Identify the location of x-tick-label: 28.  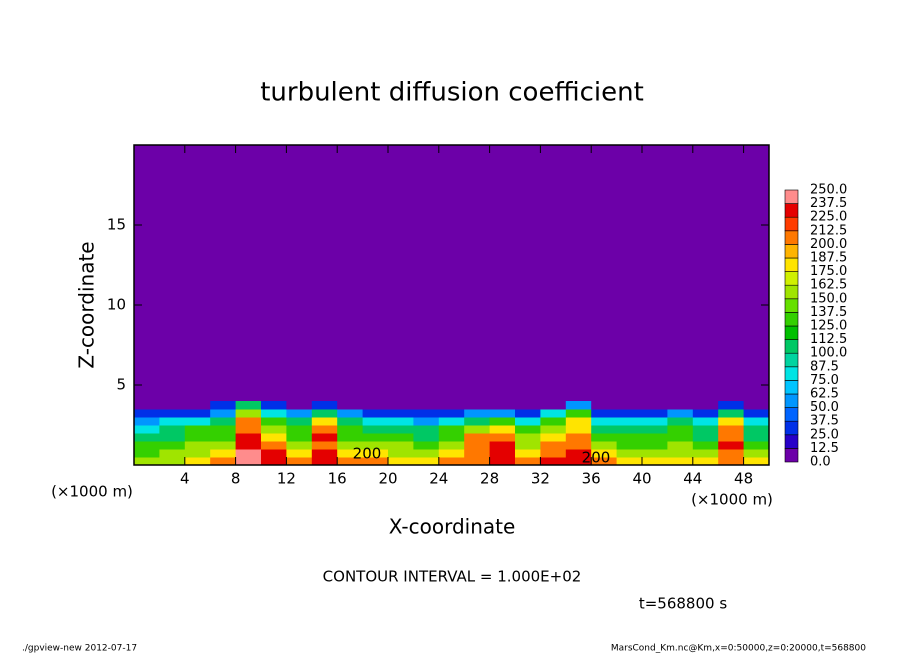
(489, 479).